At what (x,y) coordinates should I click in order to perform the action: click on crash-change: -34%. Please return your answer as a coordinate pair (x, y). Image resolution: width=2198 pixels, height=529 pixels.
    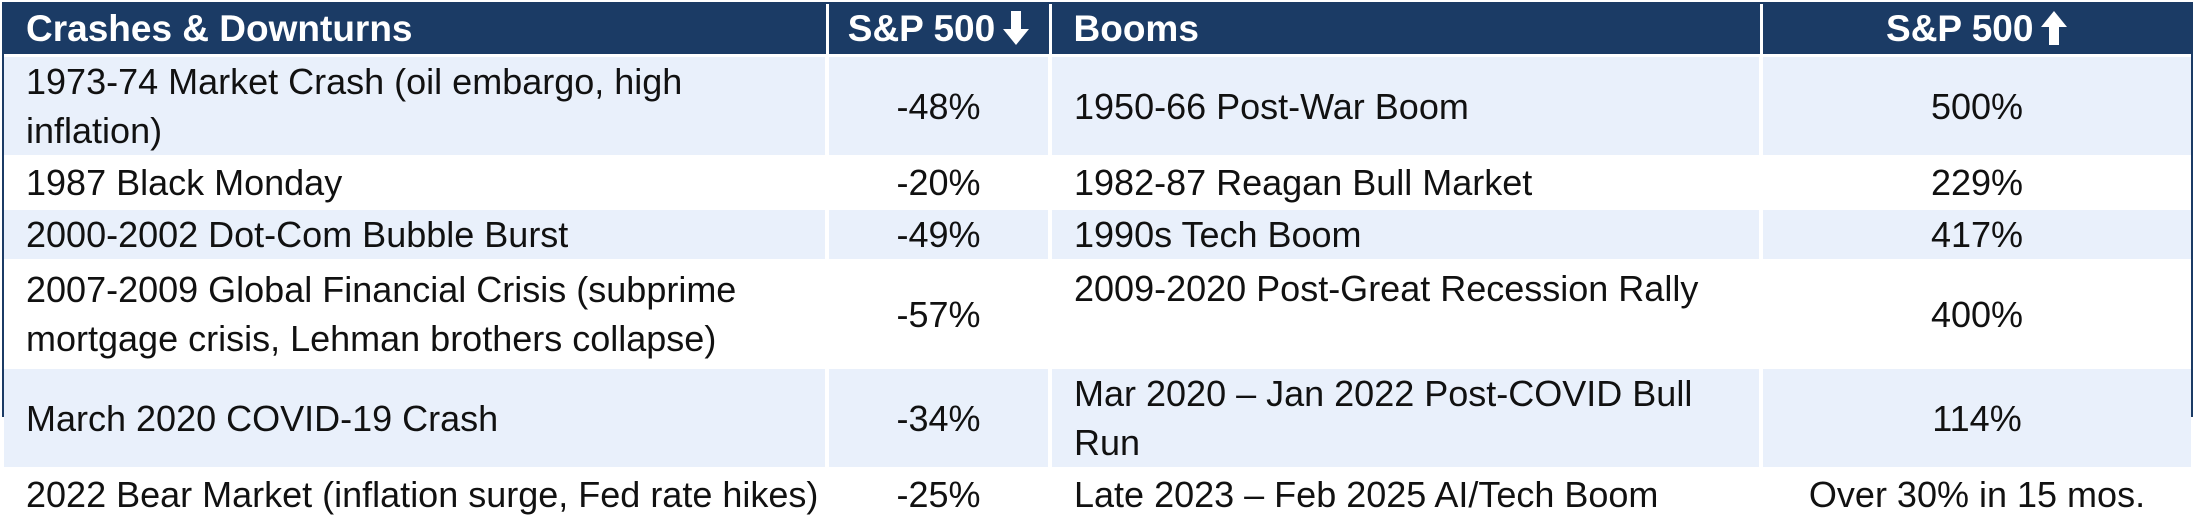
    Looking at the image, I should click on (939, 418).